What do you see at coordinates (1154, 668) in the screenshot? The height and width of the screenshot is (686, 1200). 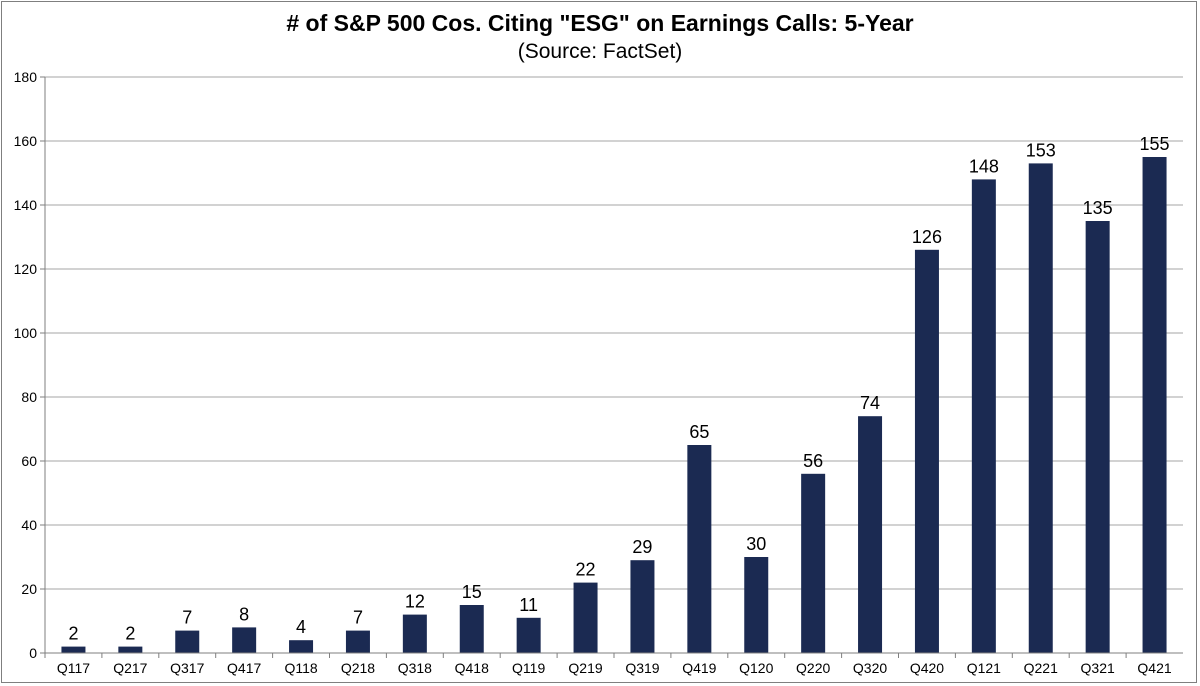 I see `x-tick-label: Q421` at bounding box center [1154, 668].